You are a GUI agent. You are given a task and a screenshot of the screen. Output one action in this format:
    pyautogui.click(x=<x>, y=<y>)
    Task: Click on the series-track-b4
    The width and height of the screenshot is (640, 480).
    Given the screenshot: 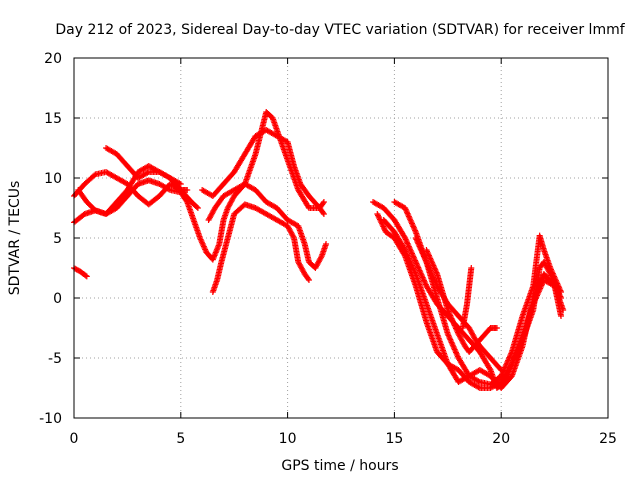 What is the action you would take?
    pyautogui.click(x=473, y=304)
    